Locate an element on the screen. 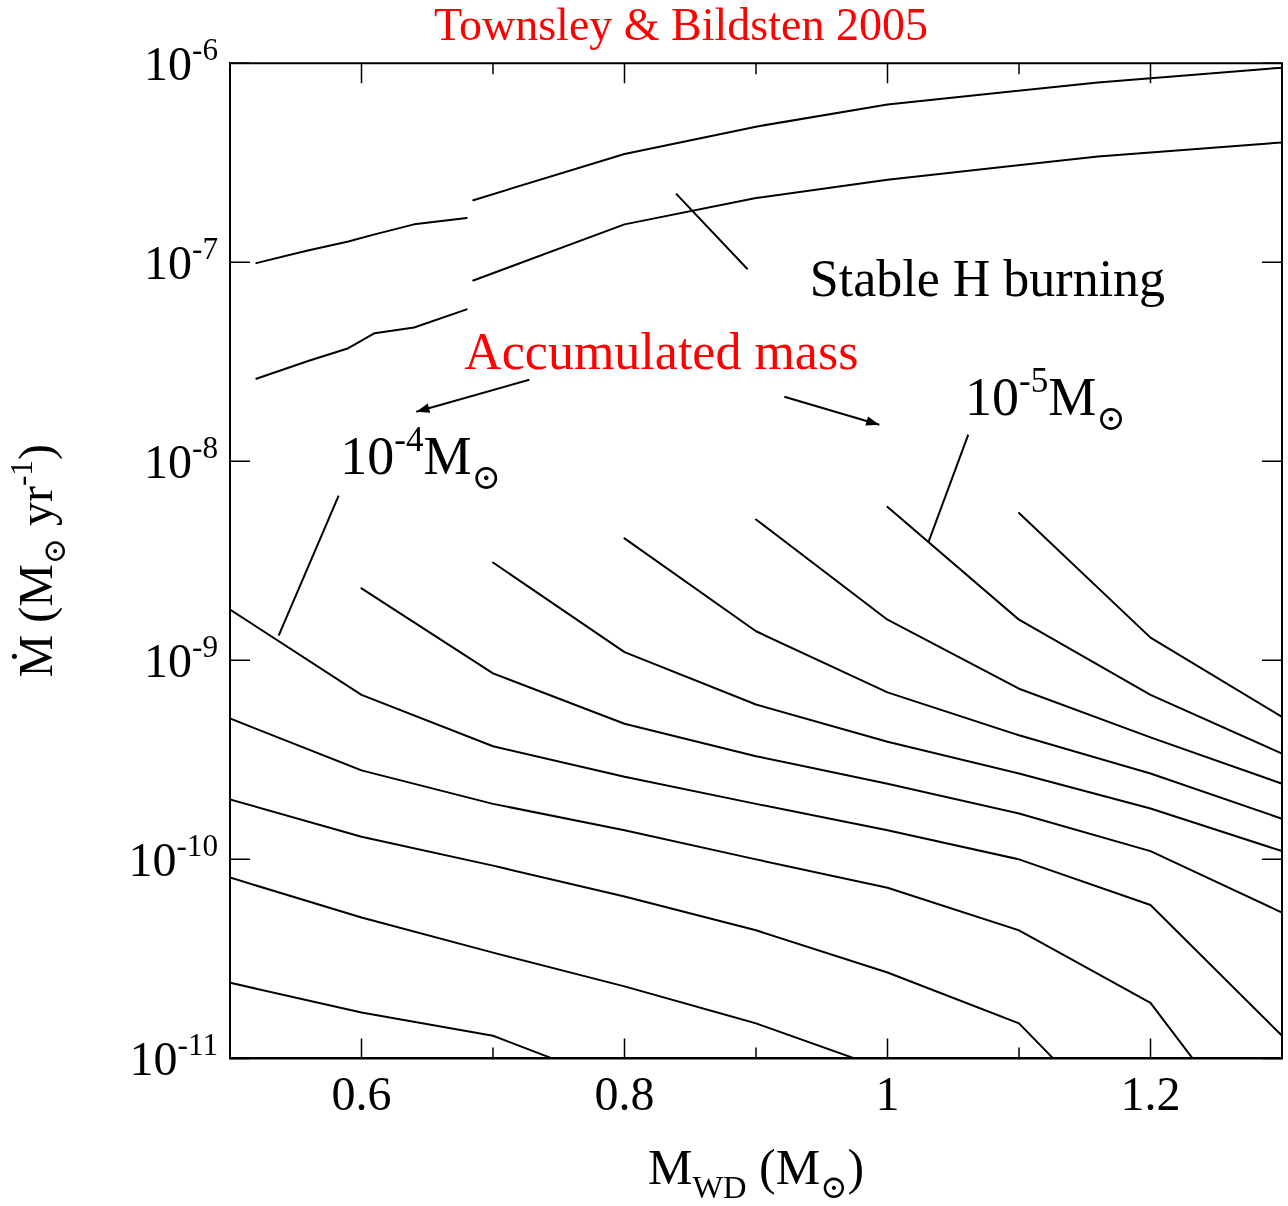 The image size is (1288, 1206). annotation: Stable H burning is located at coordinates (987, 279).